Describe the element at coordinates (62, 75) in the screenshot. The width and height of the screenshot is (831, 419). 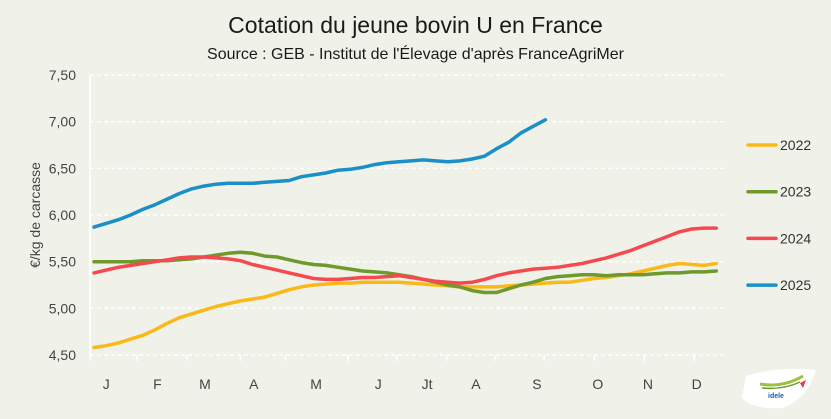
I see `y-tick-label: 7,50` at that location.